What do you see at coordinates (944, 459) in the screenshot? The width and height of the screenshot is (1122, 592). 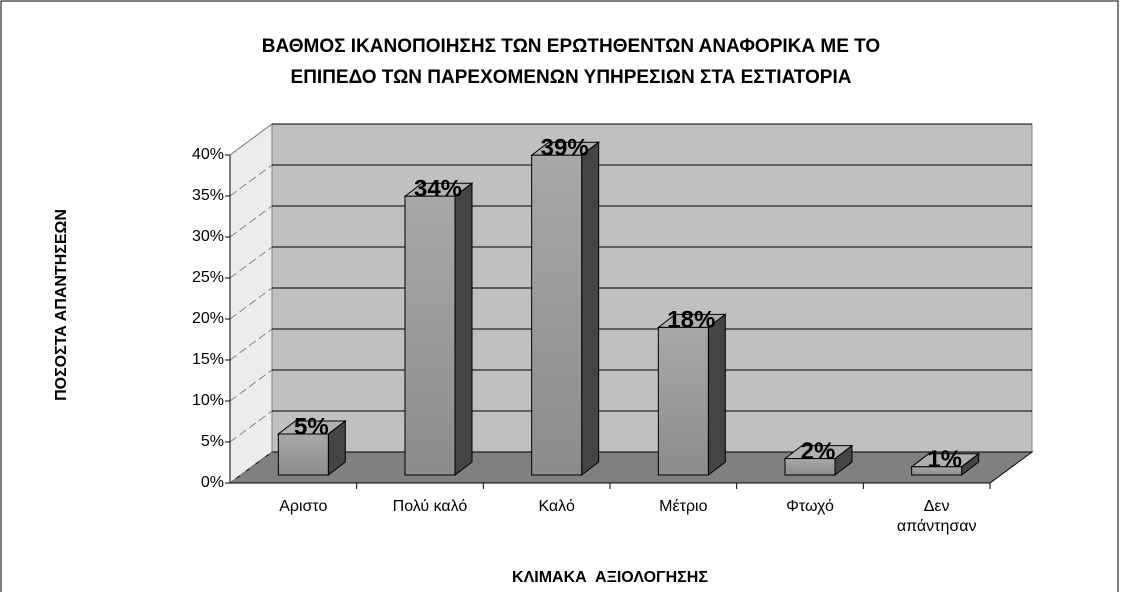 I see `value-label: 1%` at bounding box center [944, 459].